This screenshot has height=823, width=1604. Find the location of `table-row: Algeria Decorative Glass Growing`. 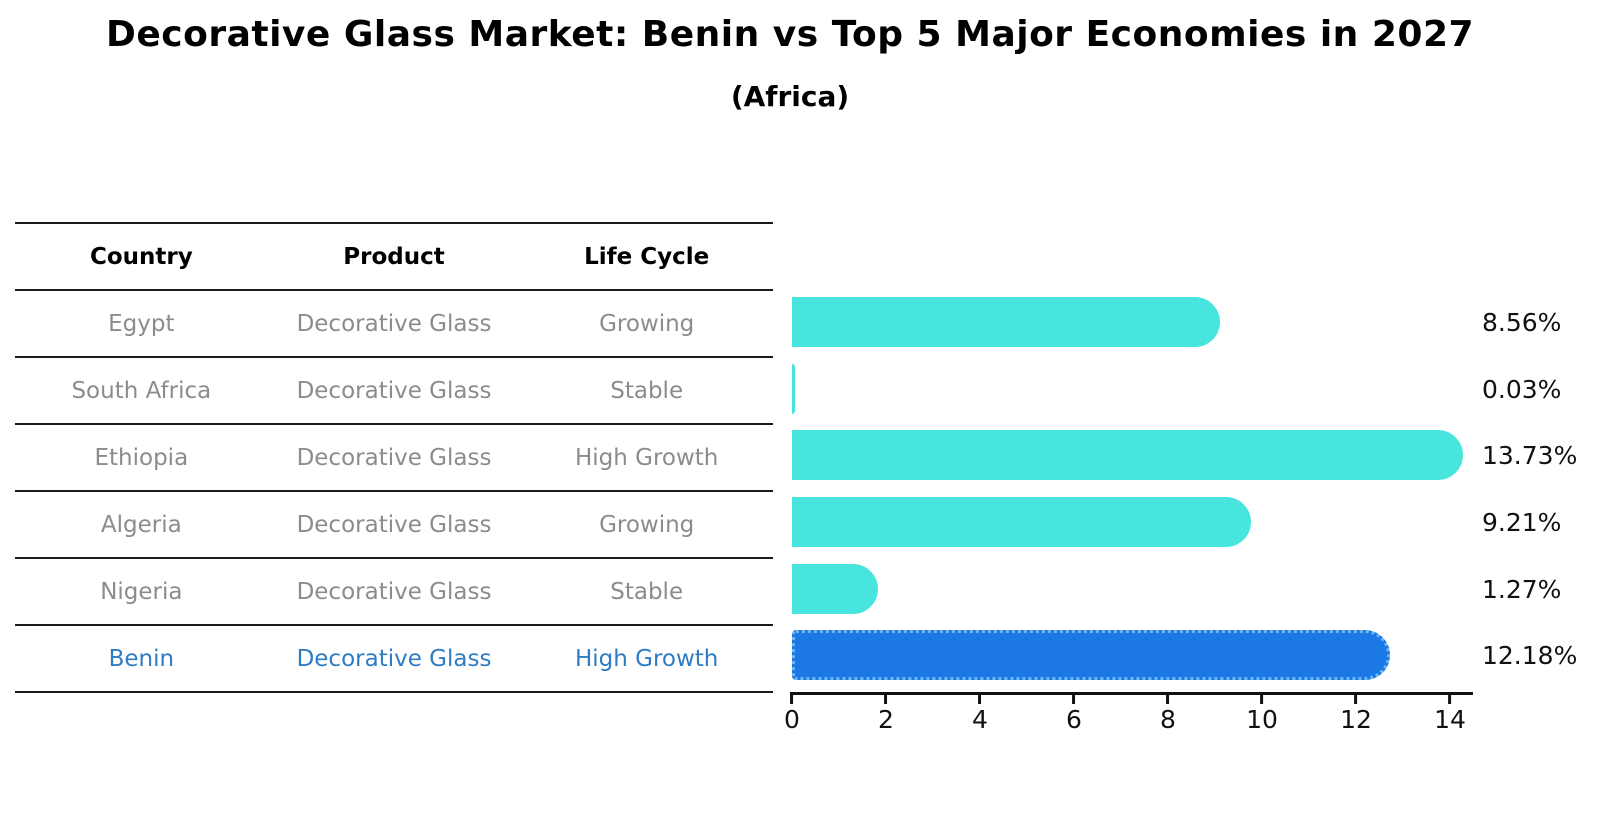

table-row: Algeria Decorative Glass Growing is located at coordinates (394, 523).